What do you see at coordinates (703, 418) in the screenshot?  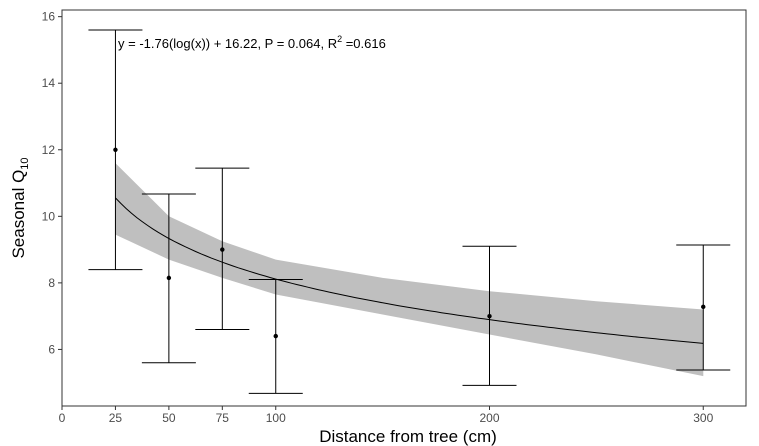 I see `x-tick-label: 300` at bounding box center [703, 418].